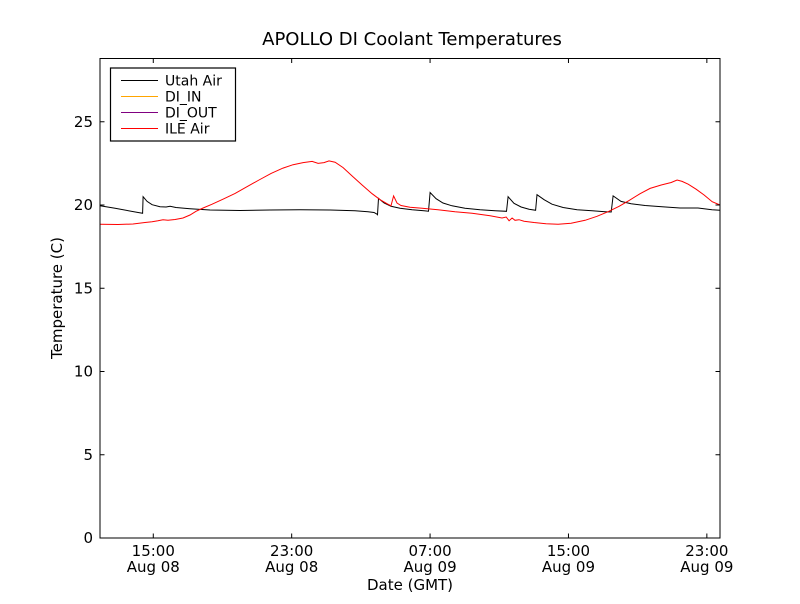 The width and height of the screenshot is (800, 604). What do you see at coordinates (88, 538) in the screenshot?
I see `y-tick-label: 0` at bounding box center [88, 538].